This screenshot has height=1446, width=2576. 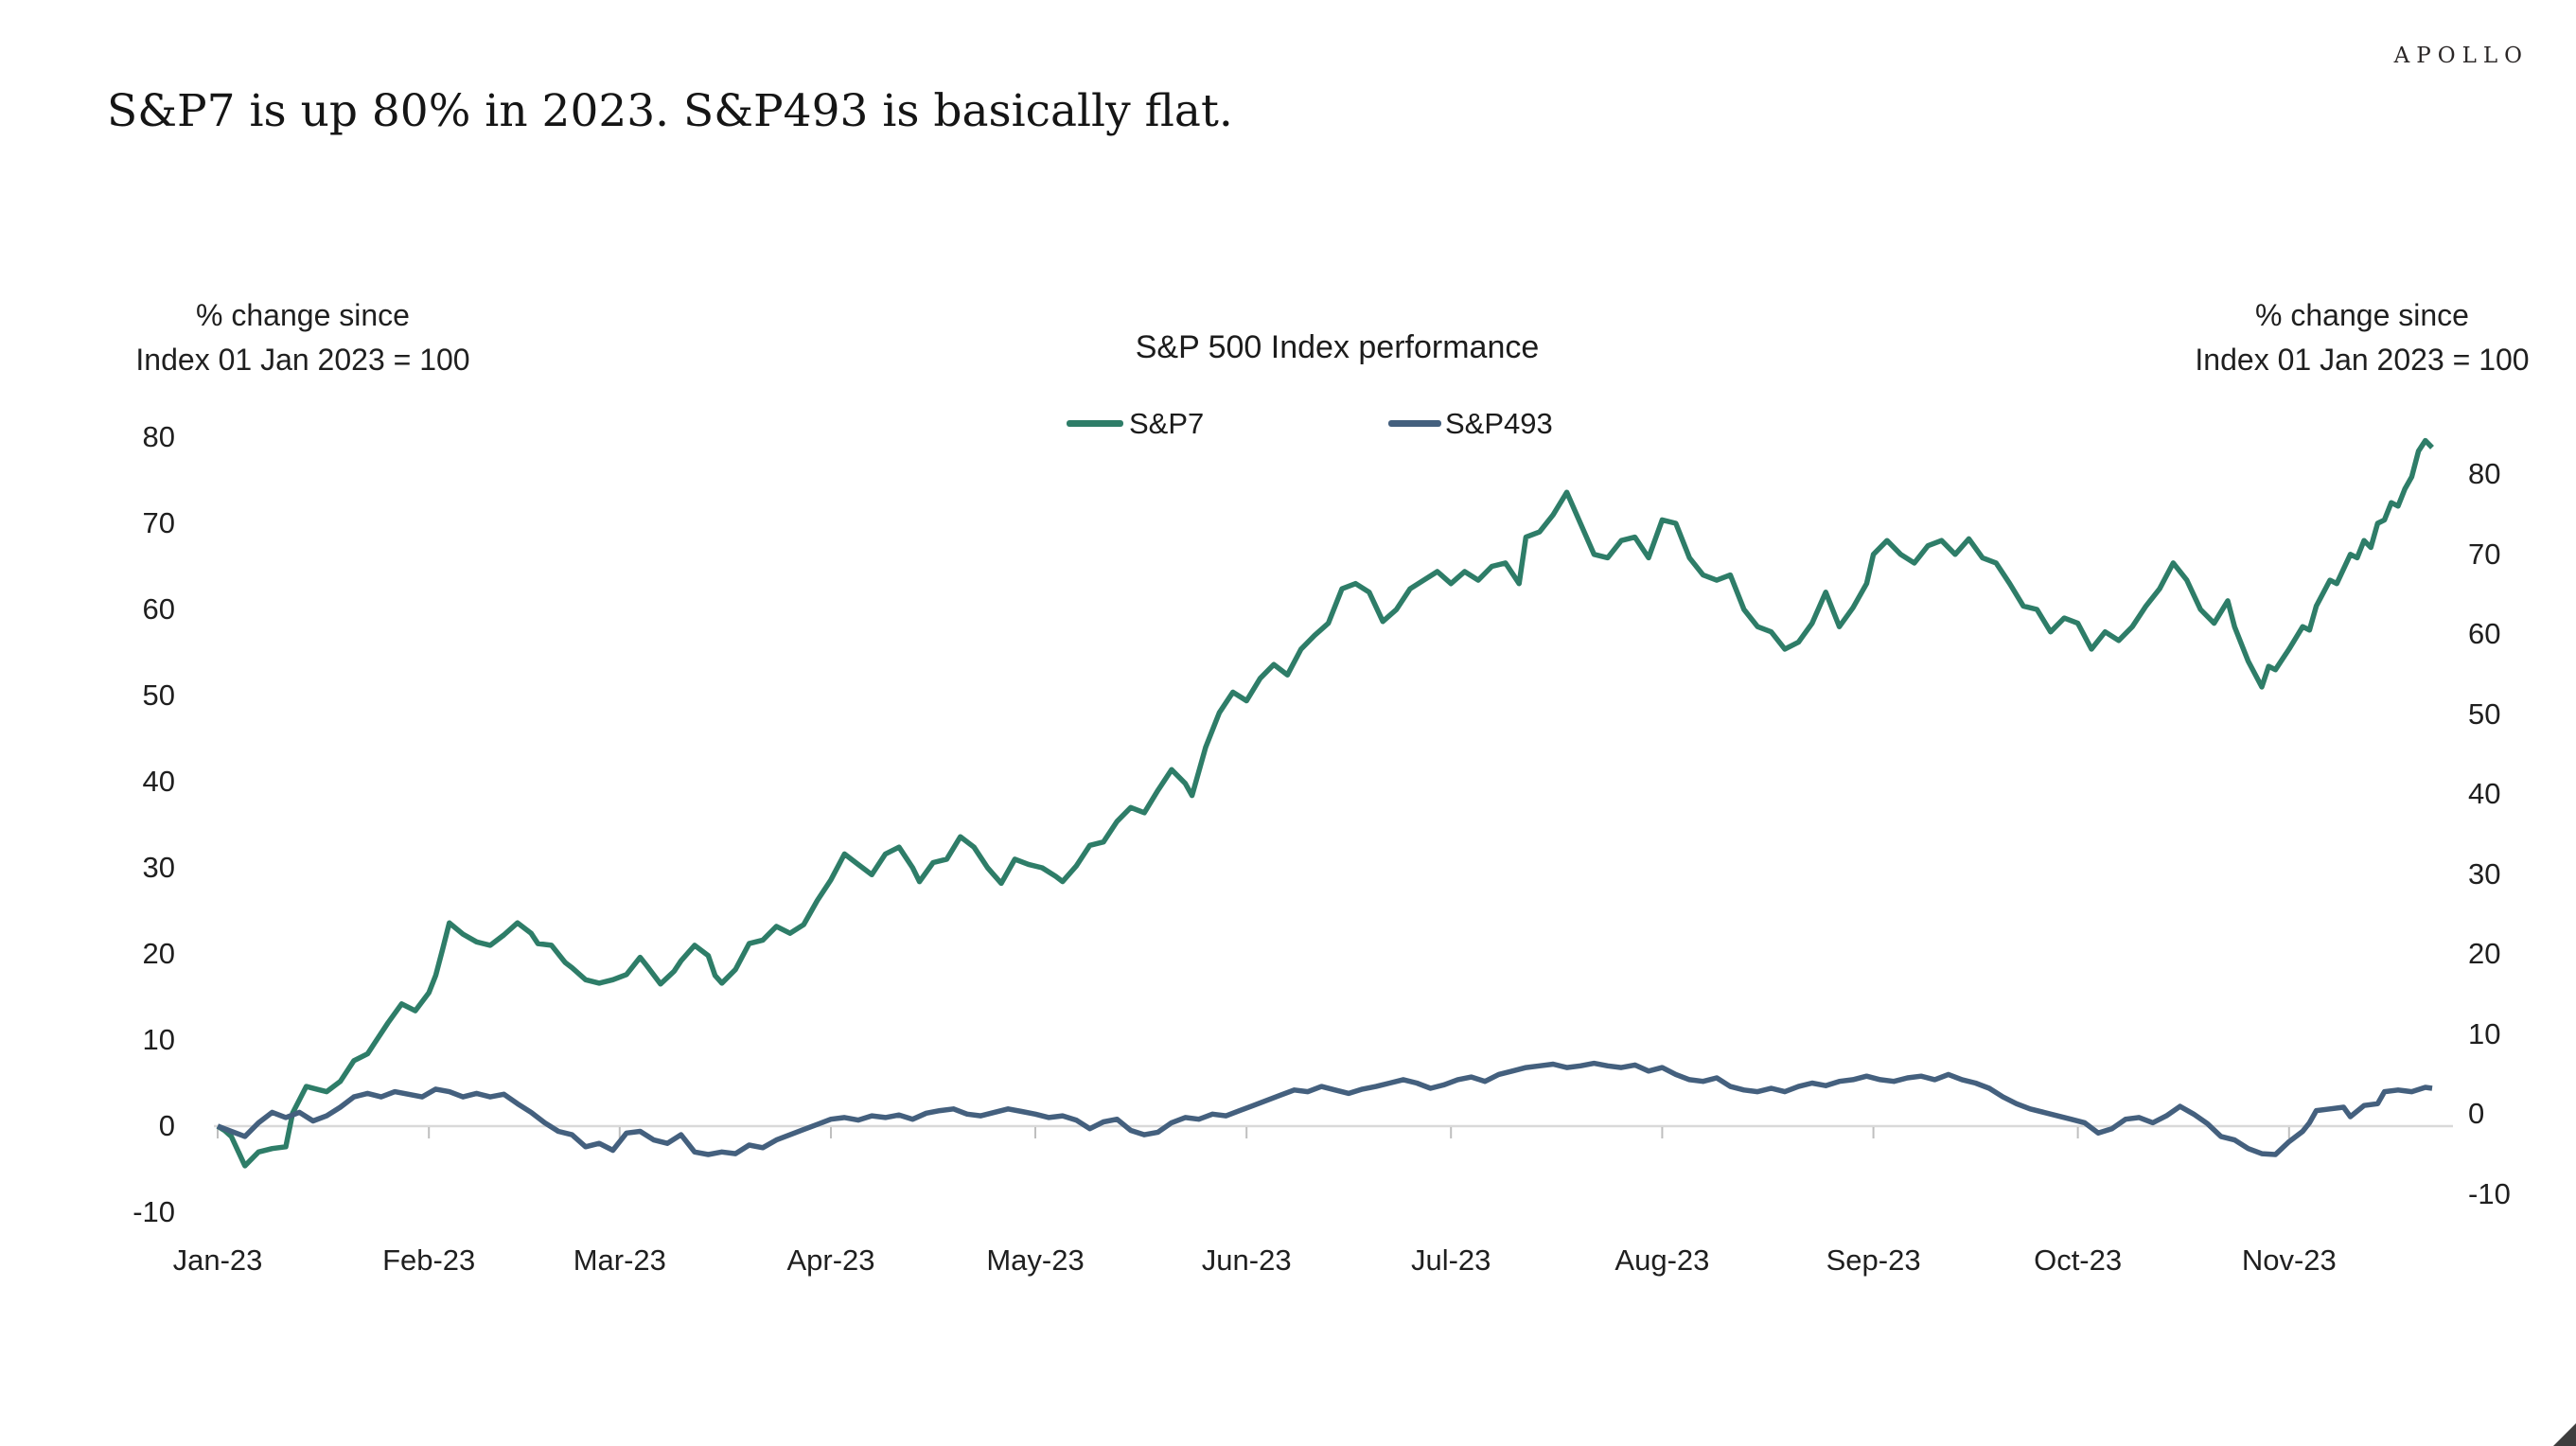 I want to click on y-tick-label-right: 10, so click(x=2484, y=1033).